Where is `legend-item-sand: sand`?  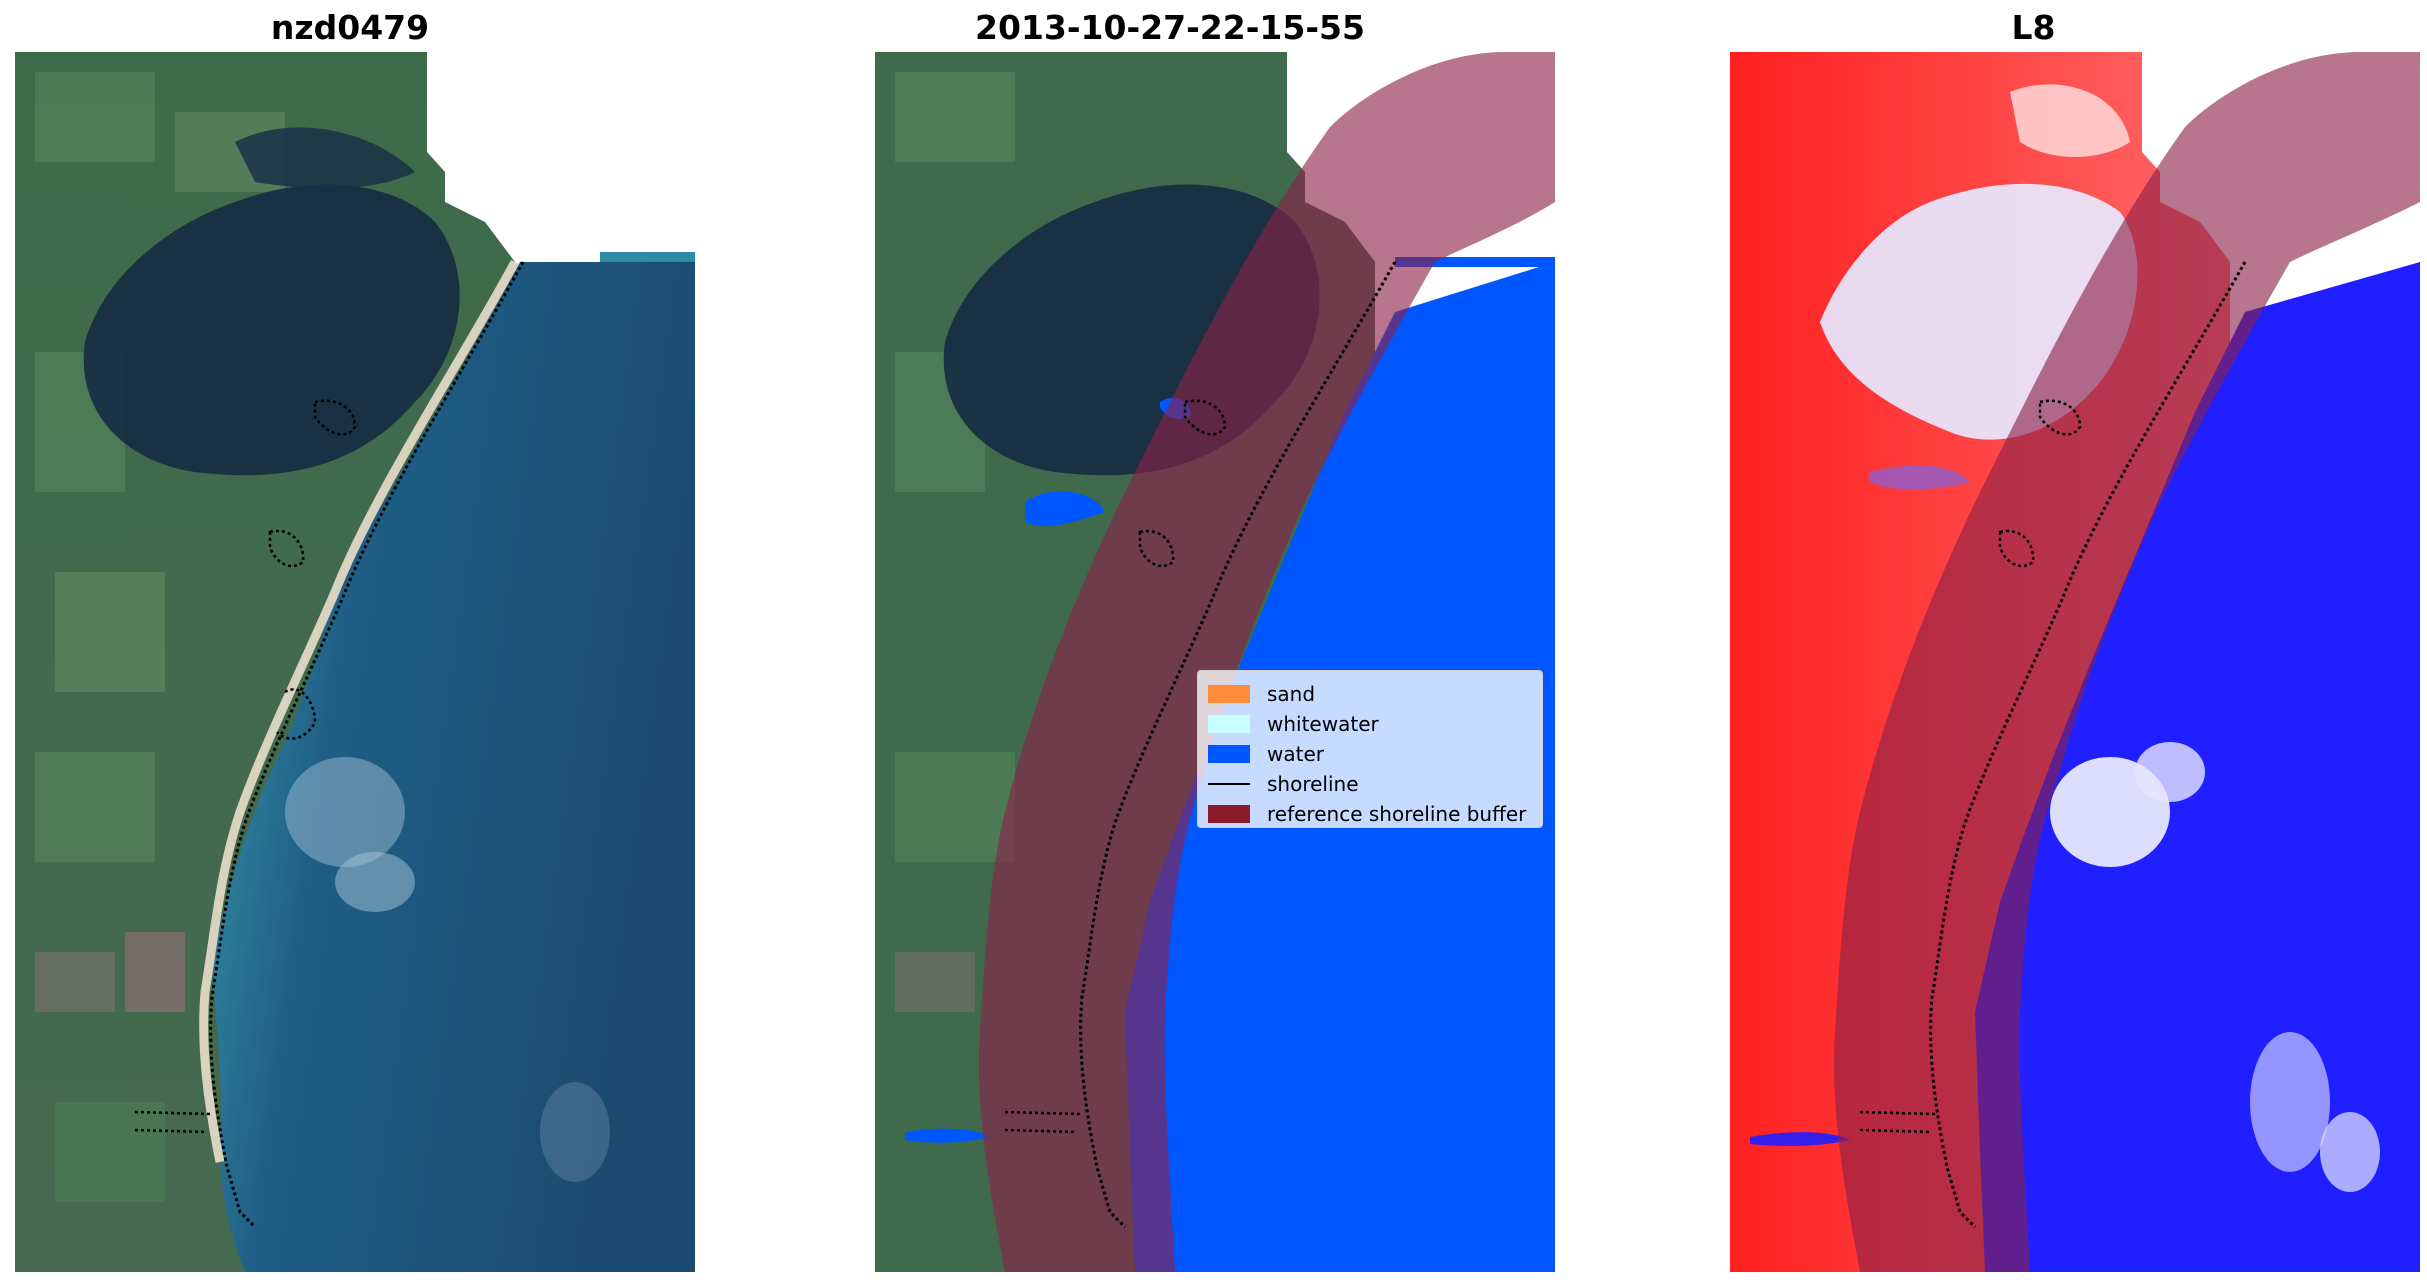 legend-item-sand: sand is located at coordinates (1370, 694).